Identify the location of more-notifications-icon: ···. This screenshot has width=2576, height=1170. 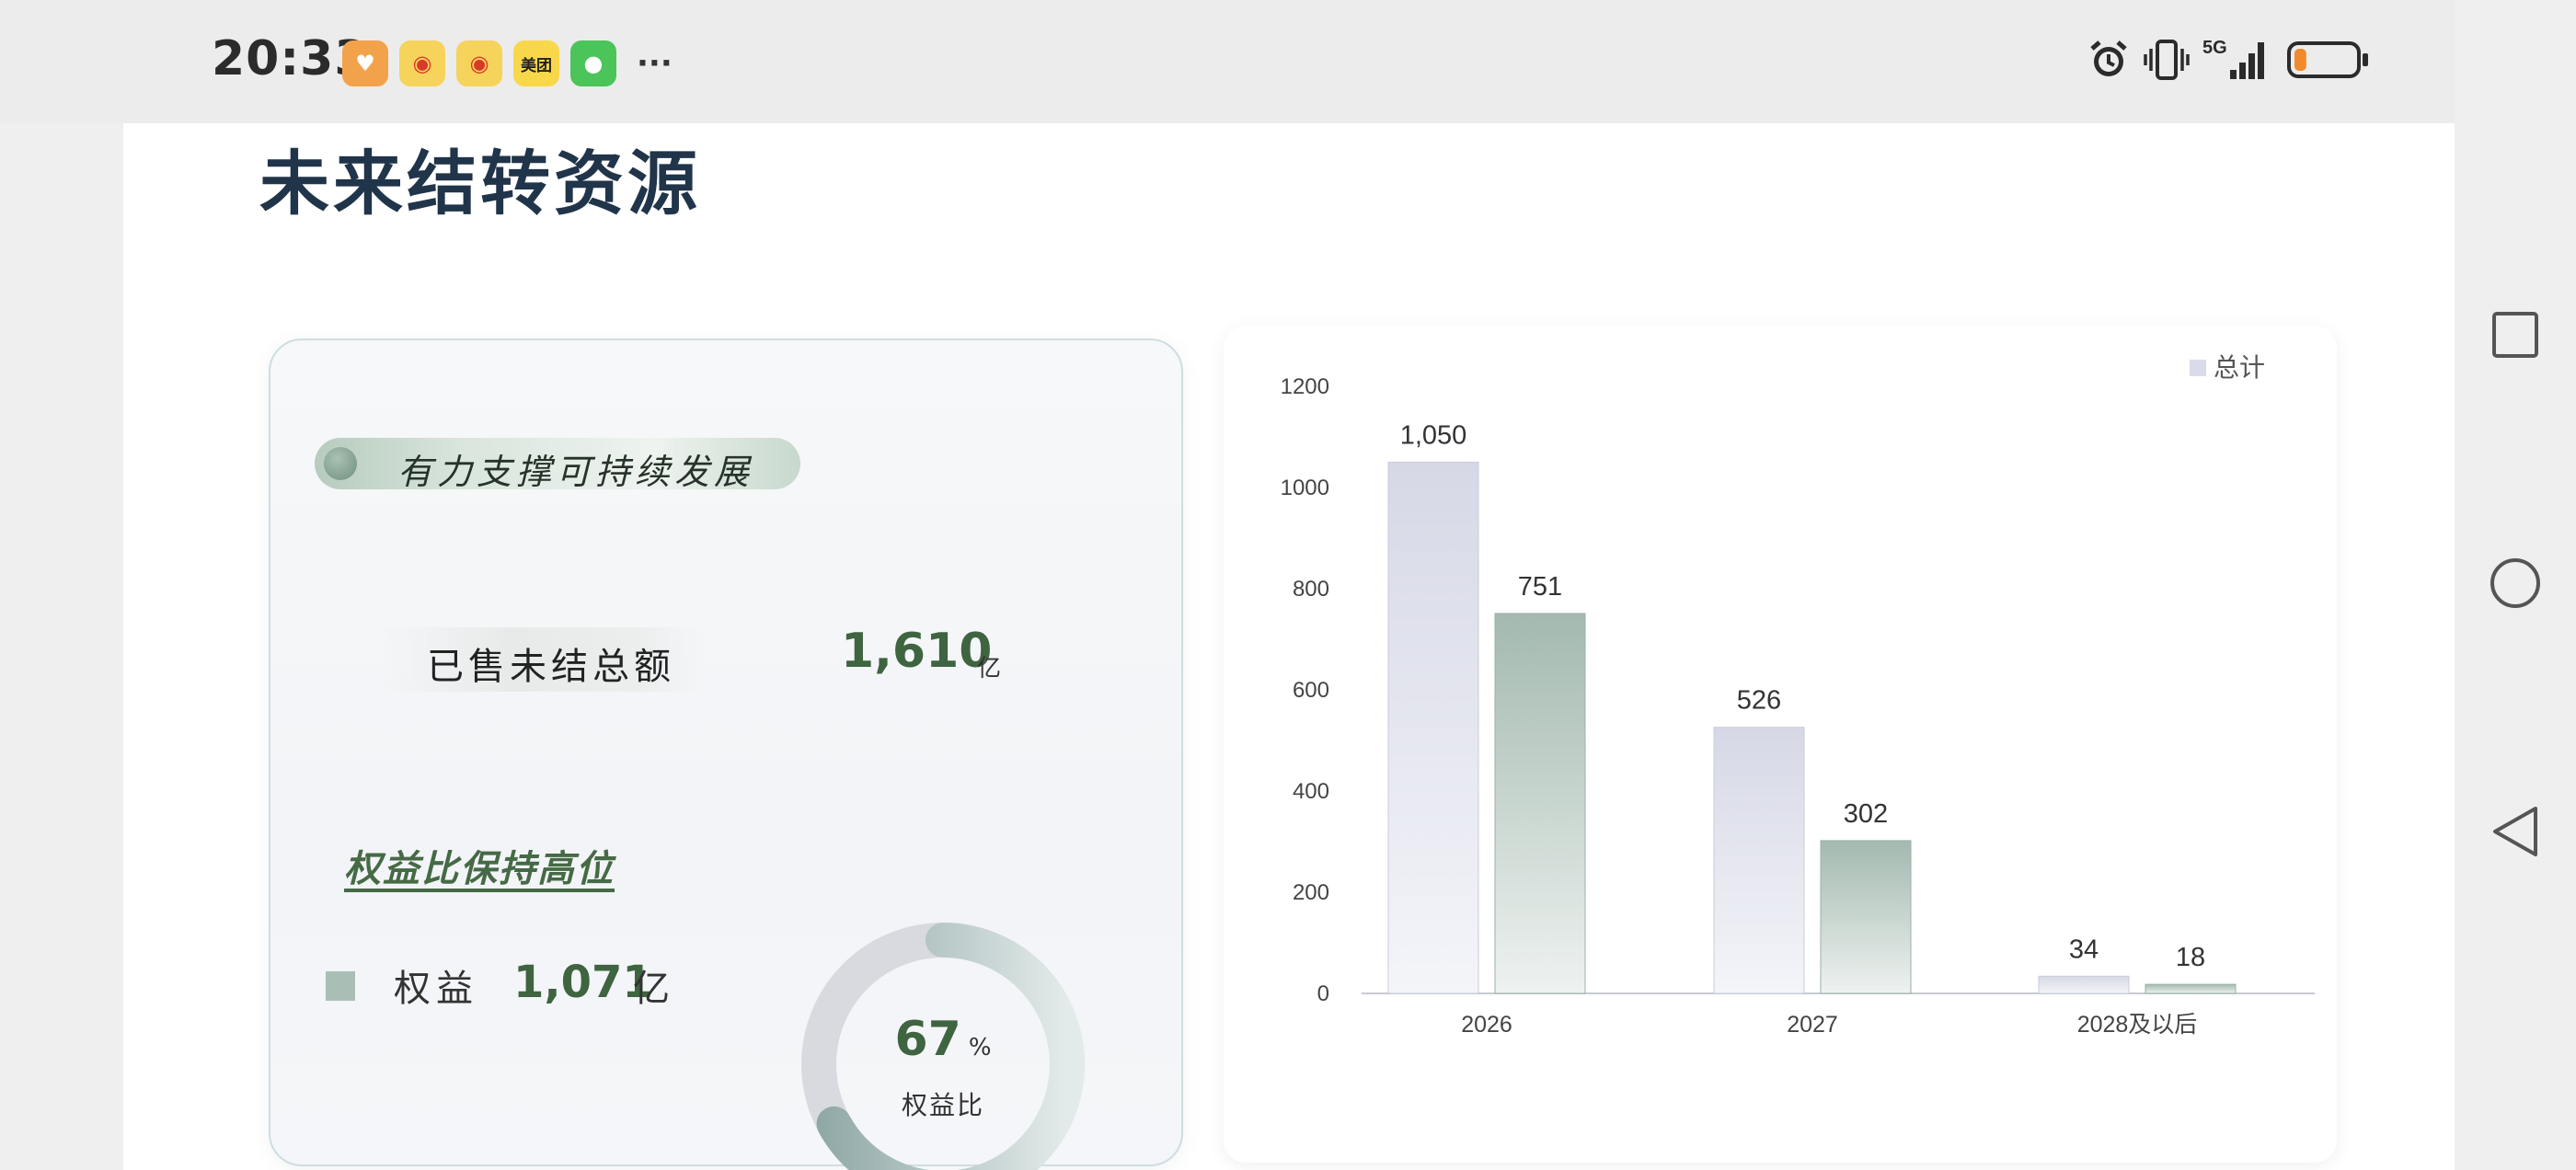
(655, 63).